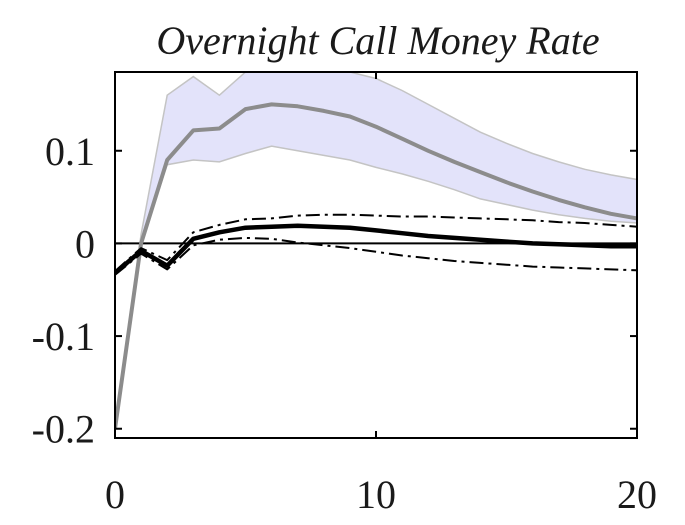 Image resolution: width=685 pixels, height=525 pixels. I want to click on x-tick-label: 0, so click(115, 494).